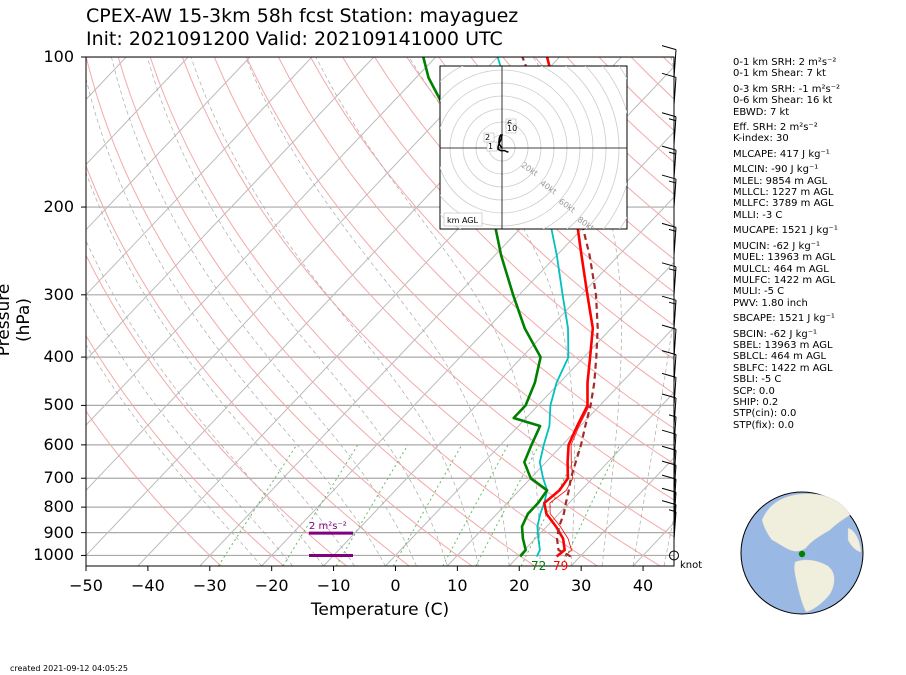 This screenshot has width=906, height=675. What do you see at coordinates (814, 586) in the screenshot?
I see `south-america-land` at bounding box center [814, 586].